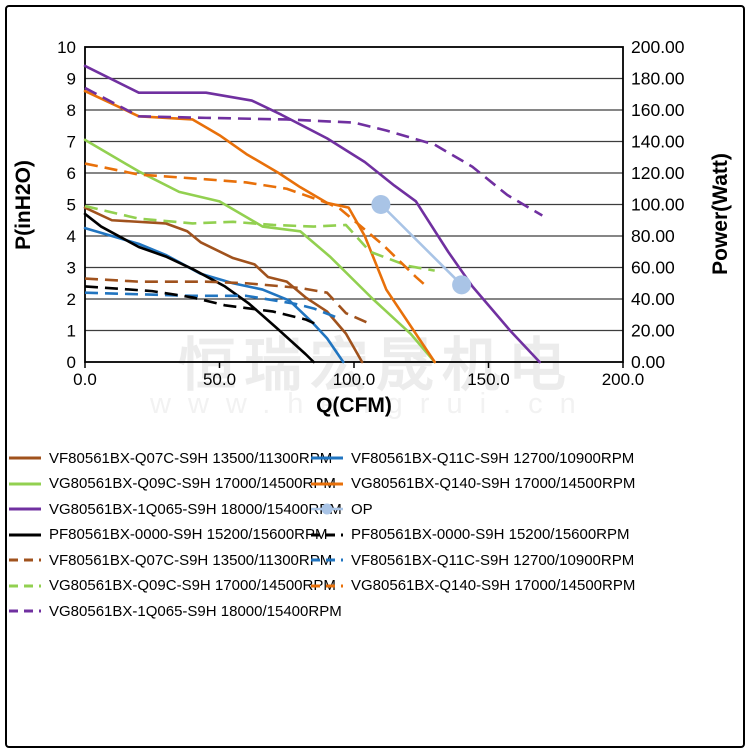 This screenshot has width=750, height=753. Describe the element at coordinates (71, 142) in the screenshot. I see `y-left-tick-label: 7` at that location.